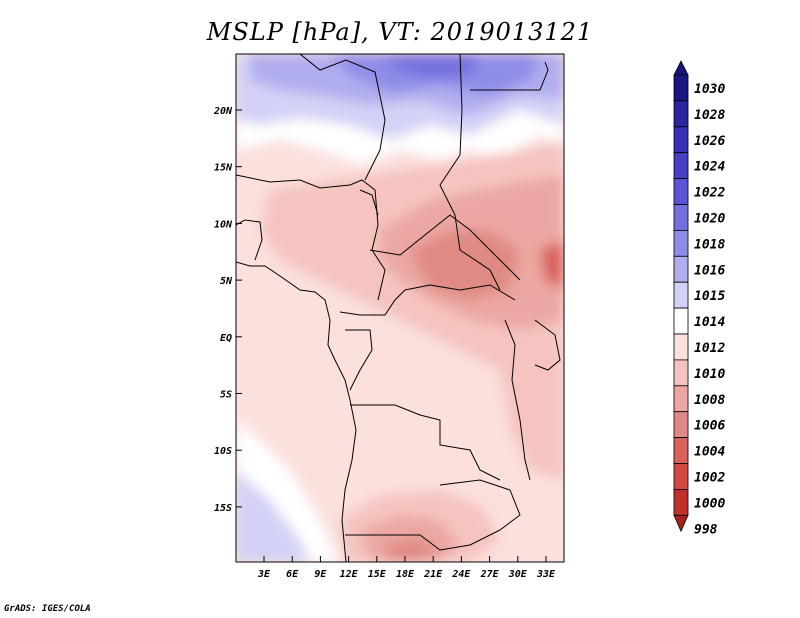 The image size is (800, 618). I want to click on colorbar-level-label: 1006, so click(709, 426).